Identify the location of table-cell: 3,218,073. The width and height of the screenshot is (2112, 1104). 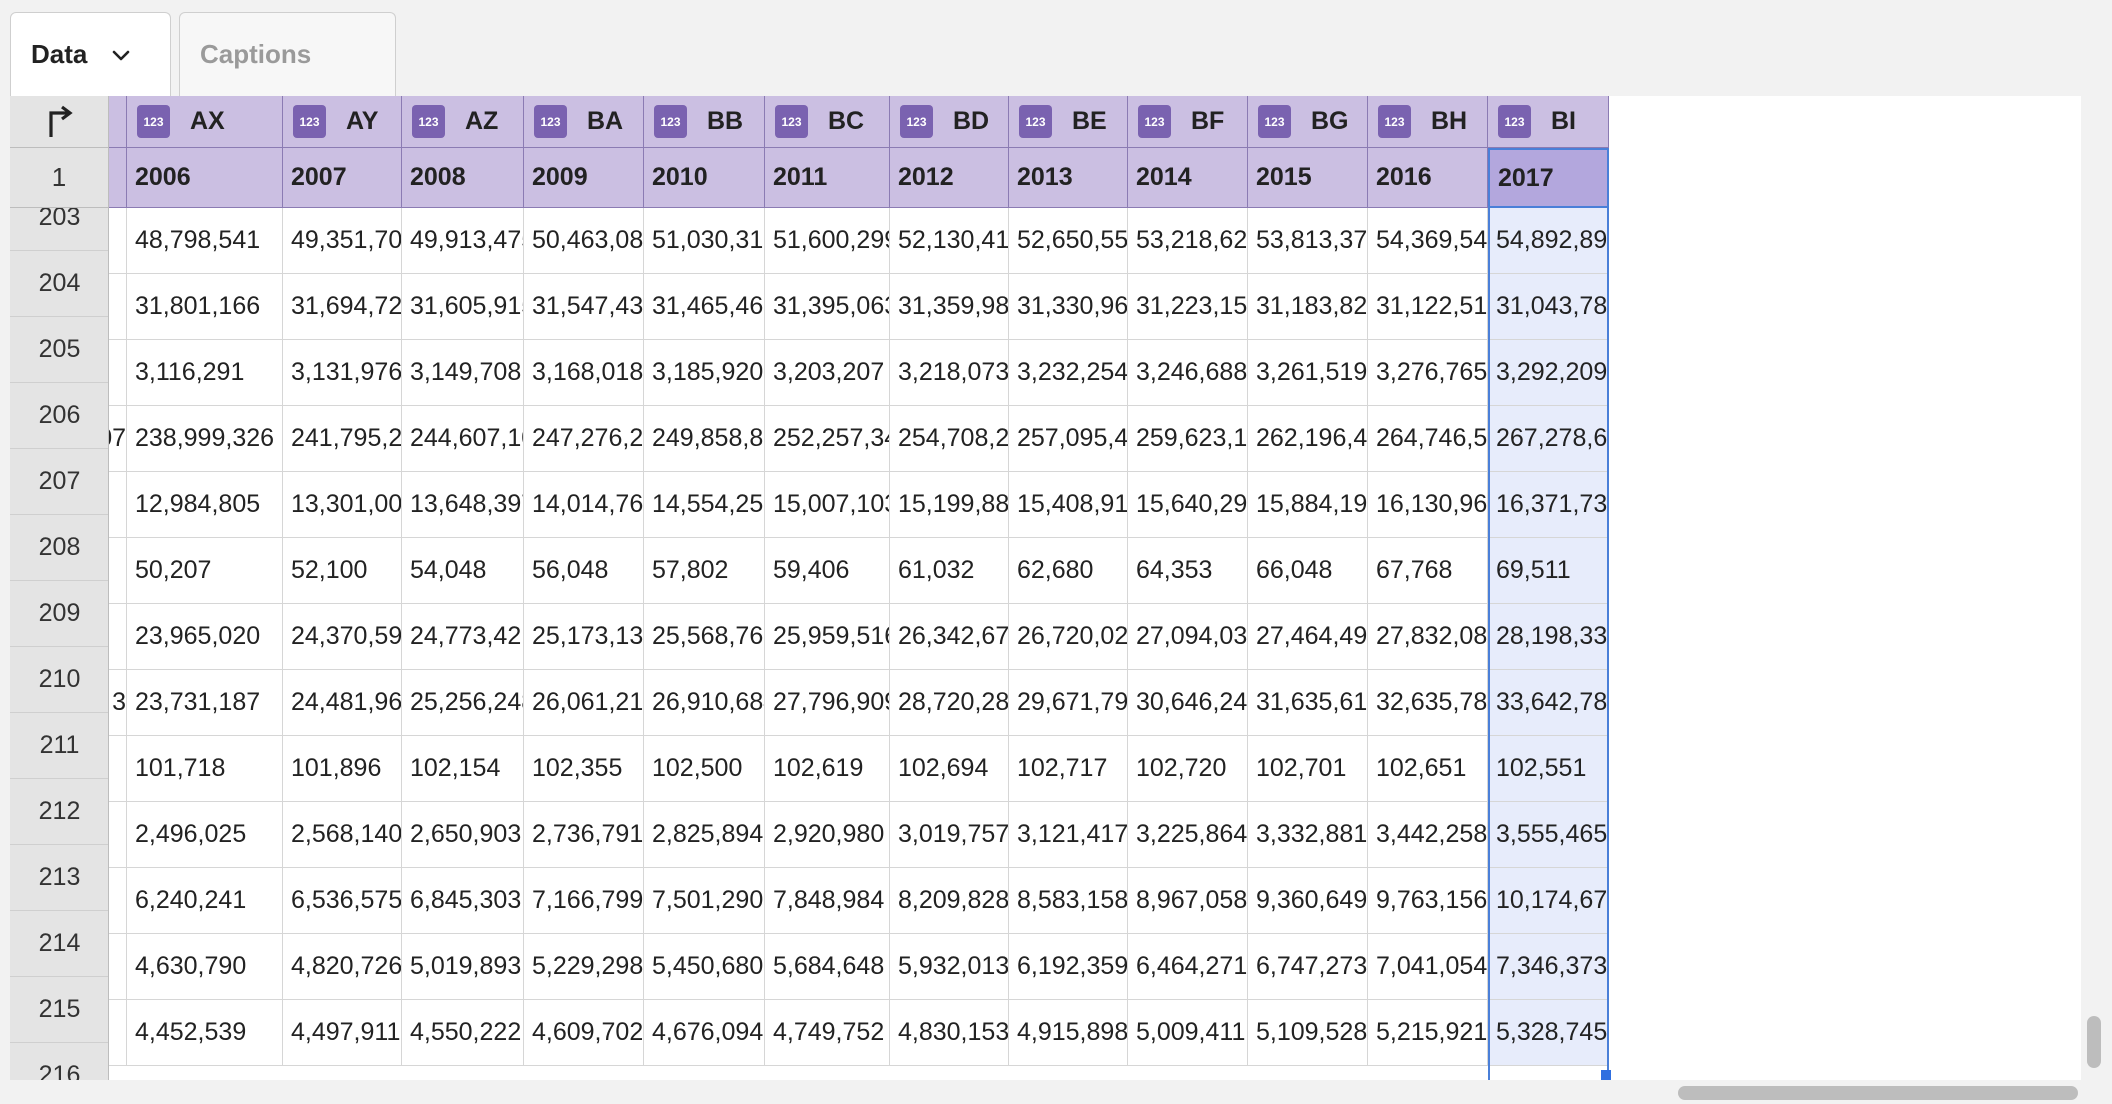
(949, 373).